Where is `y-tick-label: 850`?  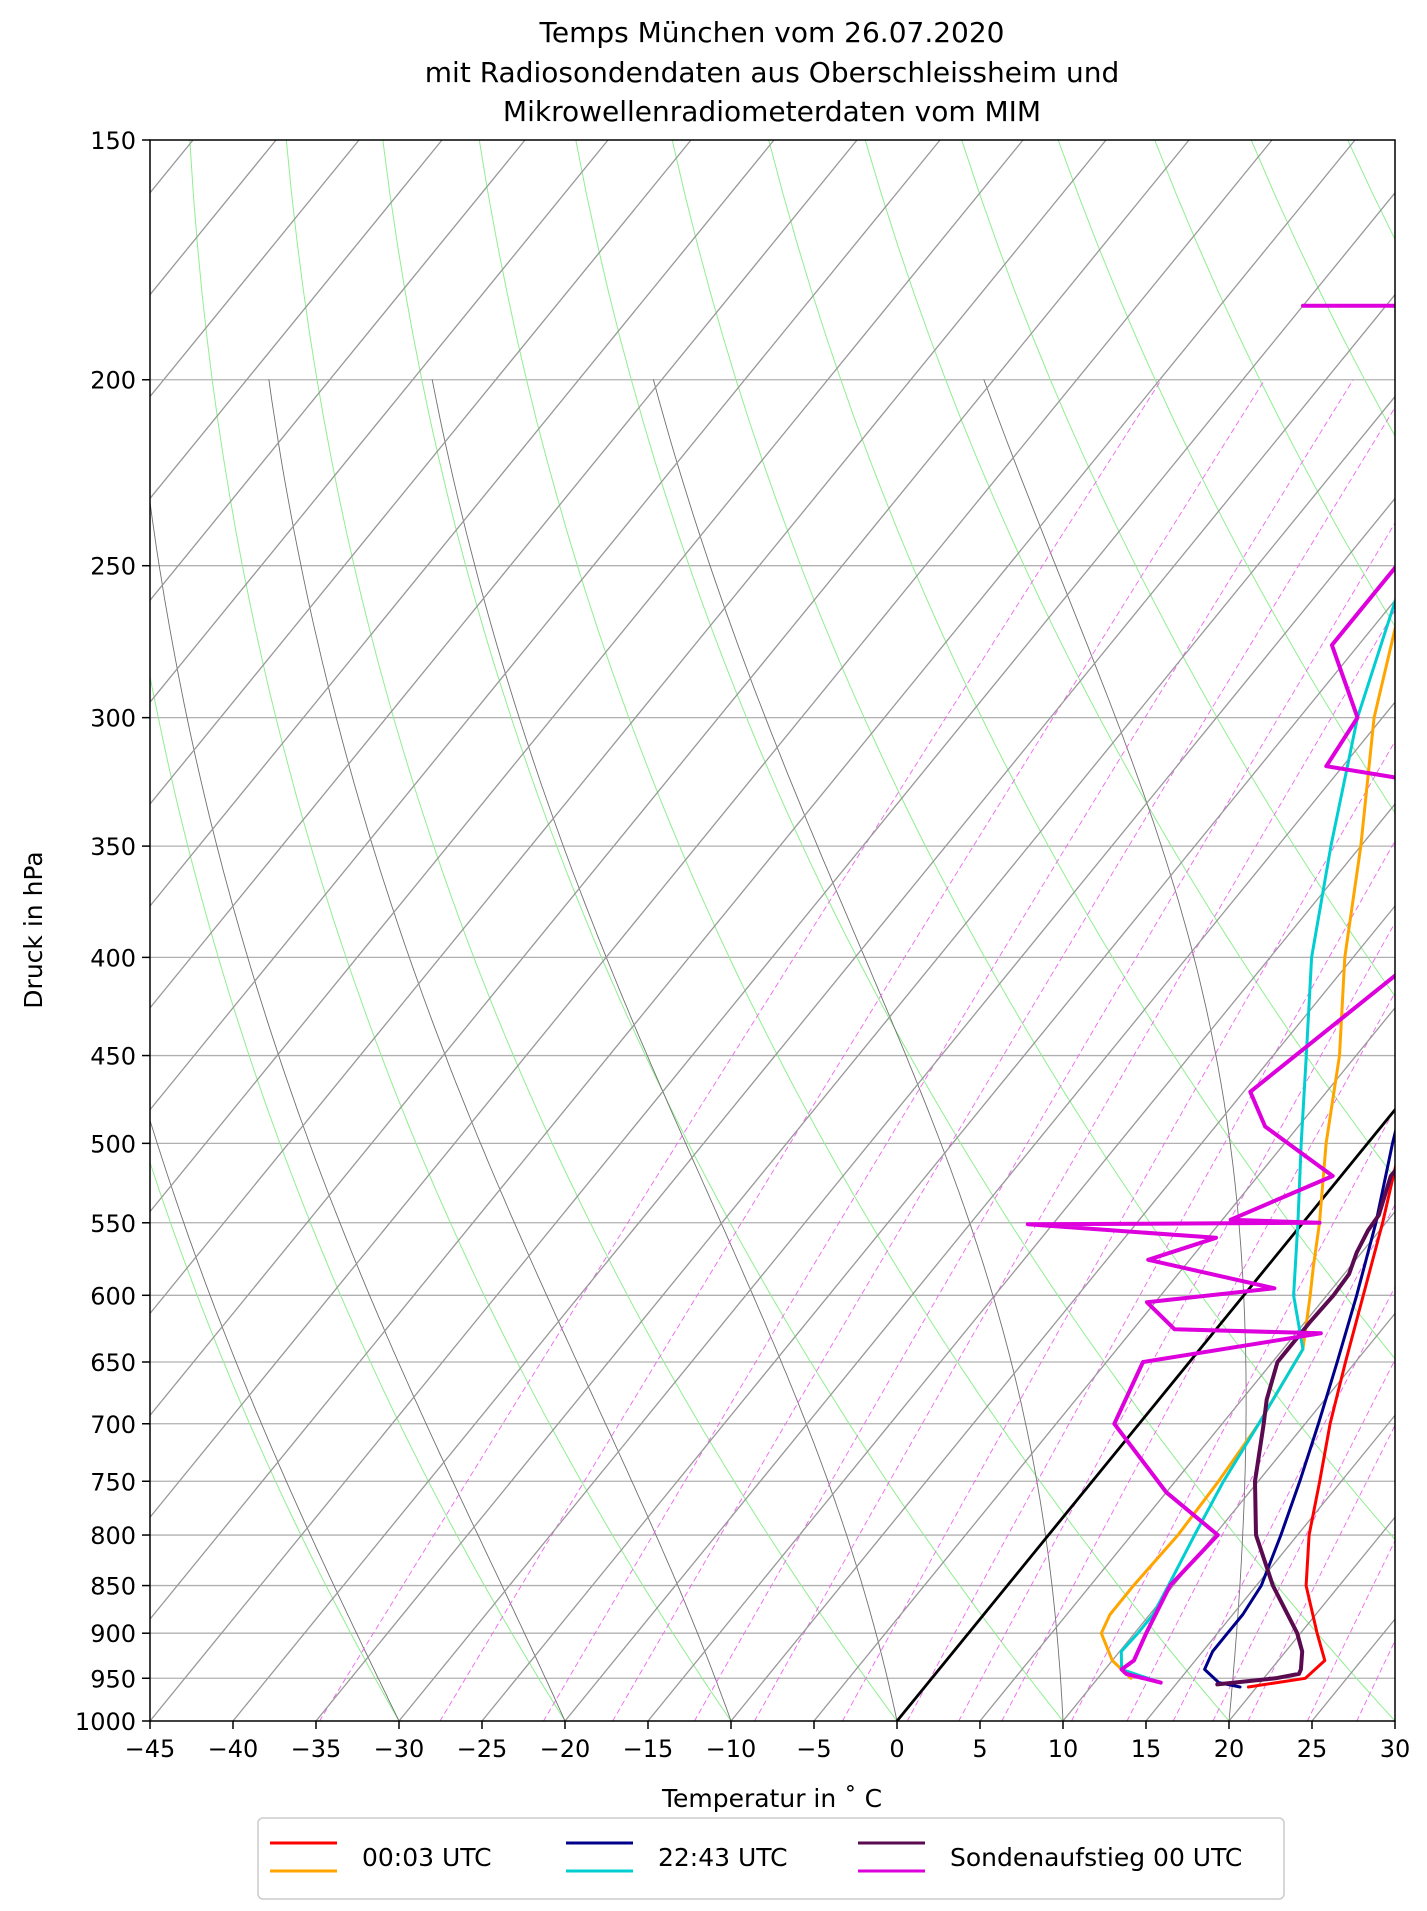 y-tick-label: 850 is located at coordinates (113, 1587).